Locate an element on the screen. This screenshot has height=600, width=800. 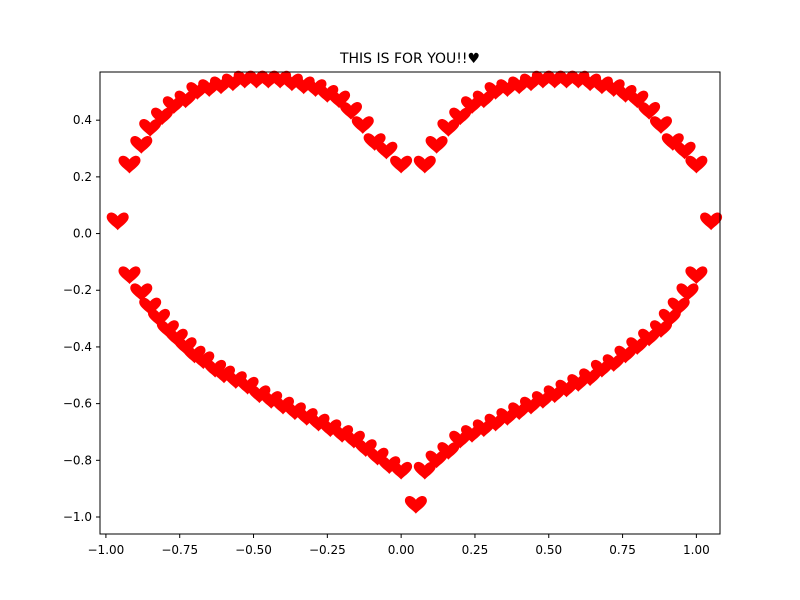
x-tick-label: −1.00 is located at coordinates (106, 550).